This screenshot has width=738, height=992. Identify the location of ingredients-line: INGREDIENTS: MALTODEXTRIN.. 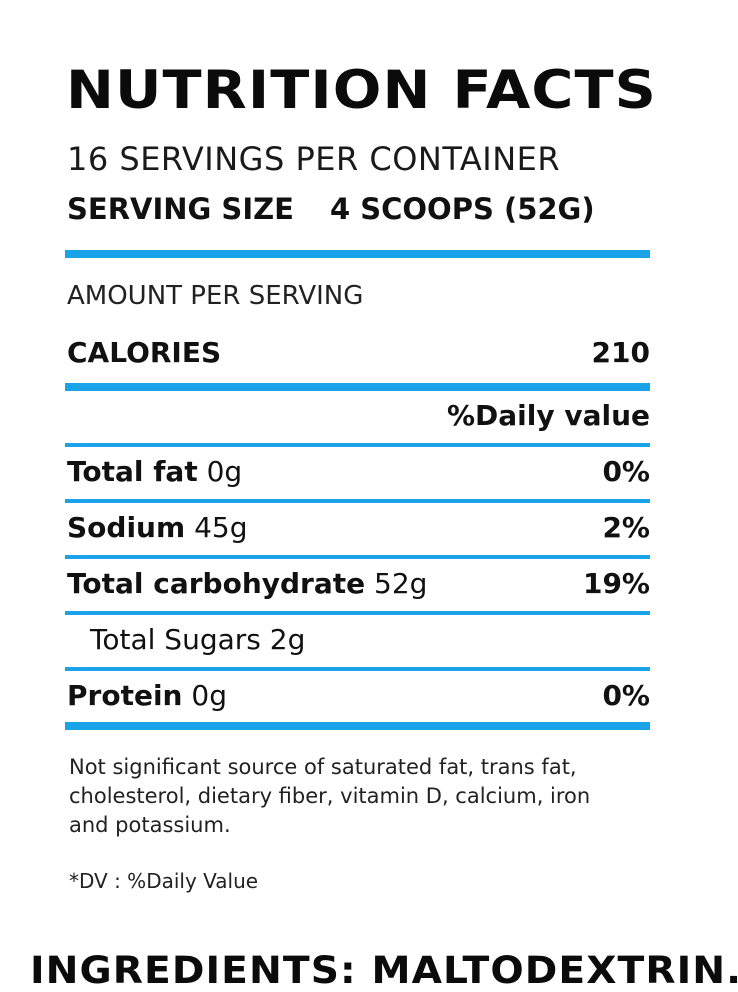
(384, 970).